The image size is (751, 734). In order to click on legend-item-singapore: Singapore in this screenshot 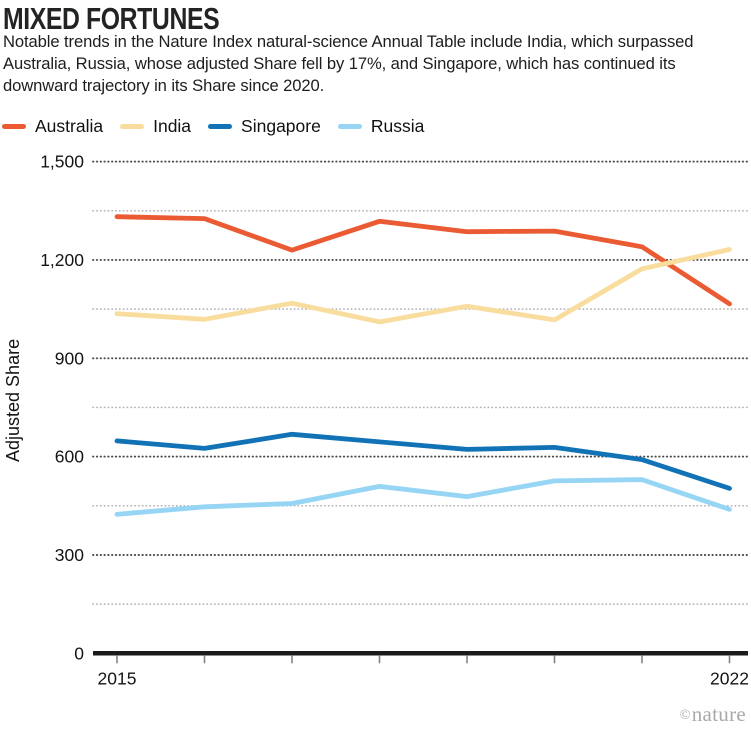, I will do `click(264, 126)`.